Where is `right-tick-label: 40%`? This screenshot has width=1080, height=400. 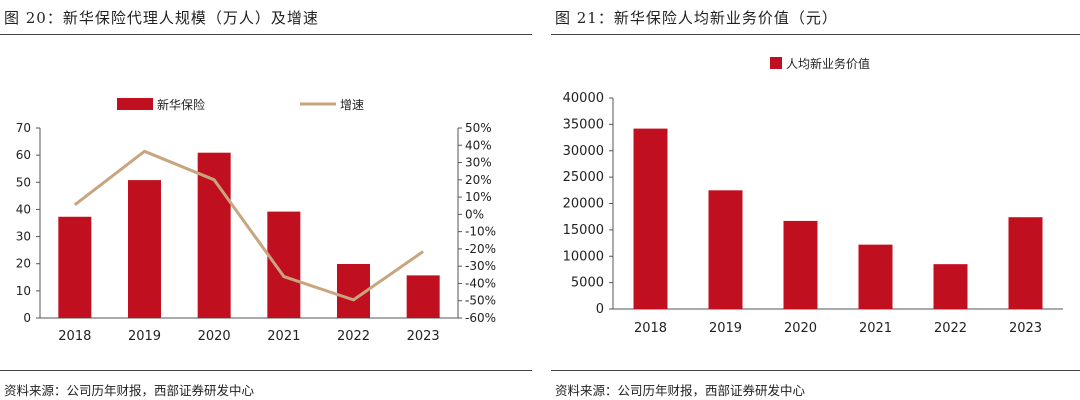
right-tick-label: 40% is located at coordinates (478, 145).